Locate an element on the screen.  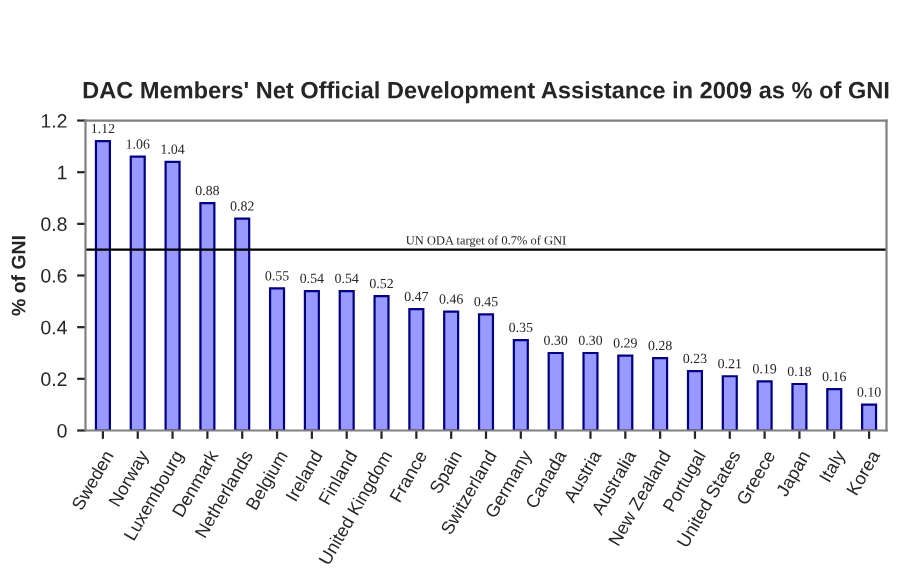
y-tick-label: 0.8 is located at coordinates (54, 224).